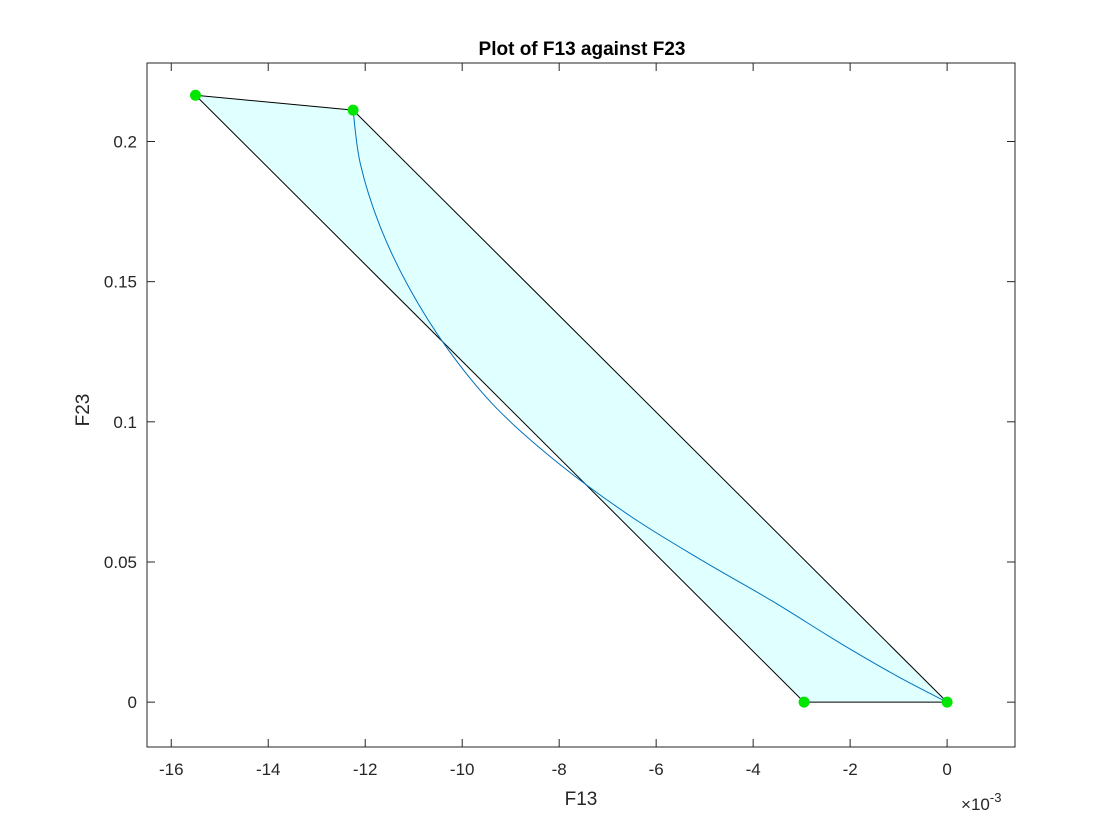  Describe the element at coordinates (966, 804) in the screenshot. I see `exponent-multiplier: ×` at that location.